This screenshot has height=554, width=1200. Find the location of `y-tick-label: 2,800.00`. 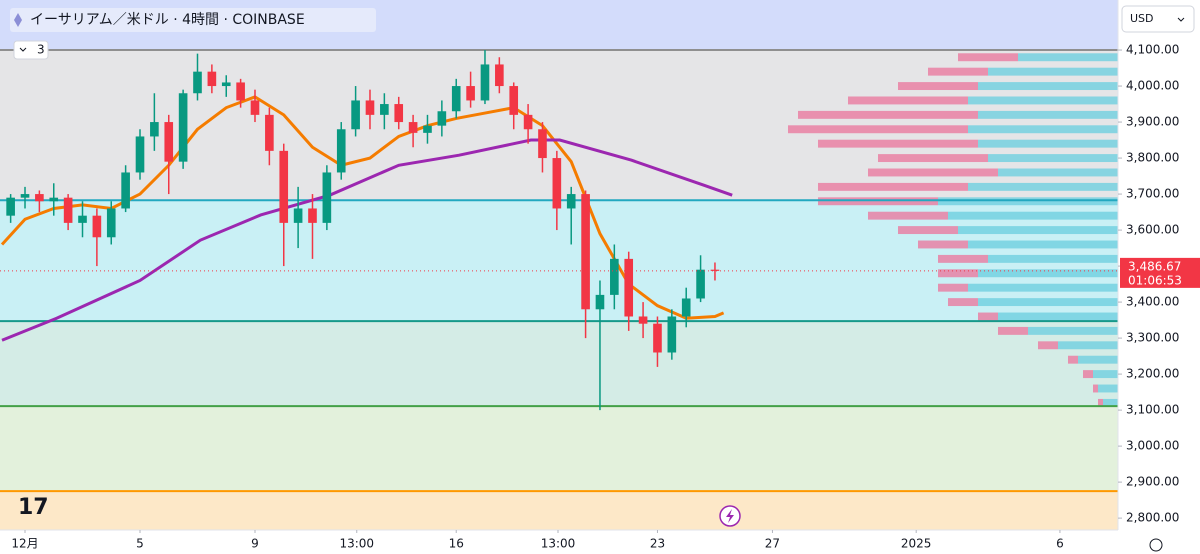

y-tick-label: 2,800.00 is located at coordinates (1152, 518).